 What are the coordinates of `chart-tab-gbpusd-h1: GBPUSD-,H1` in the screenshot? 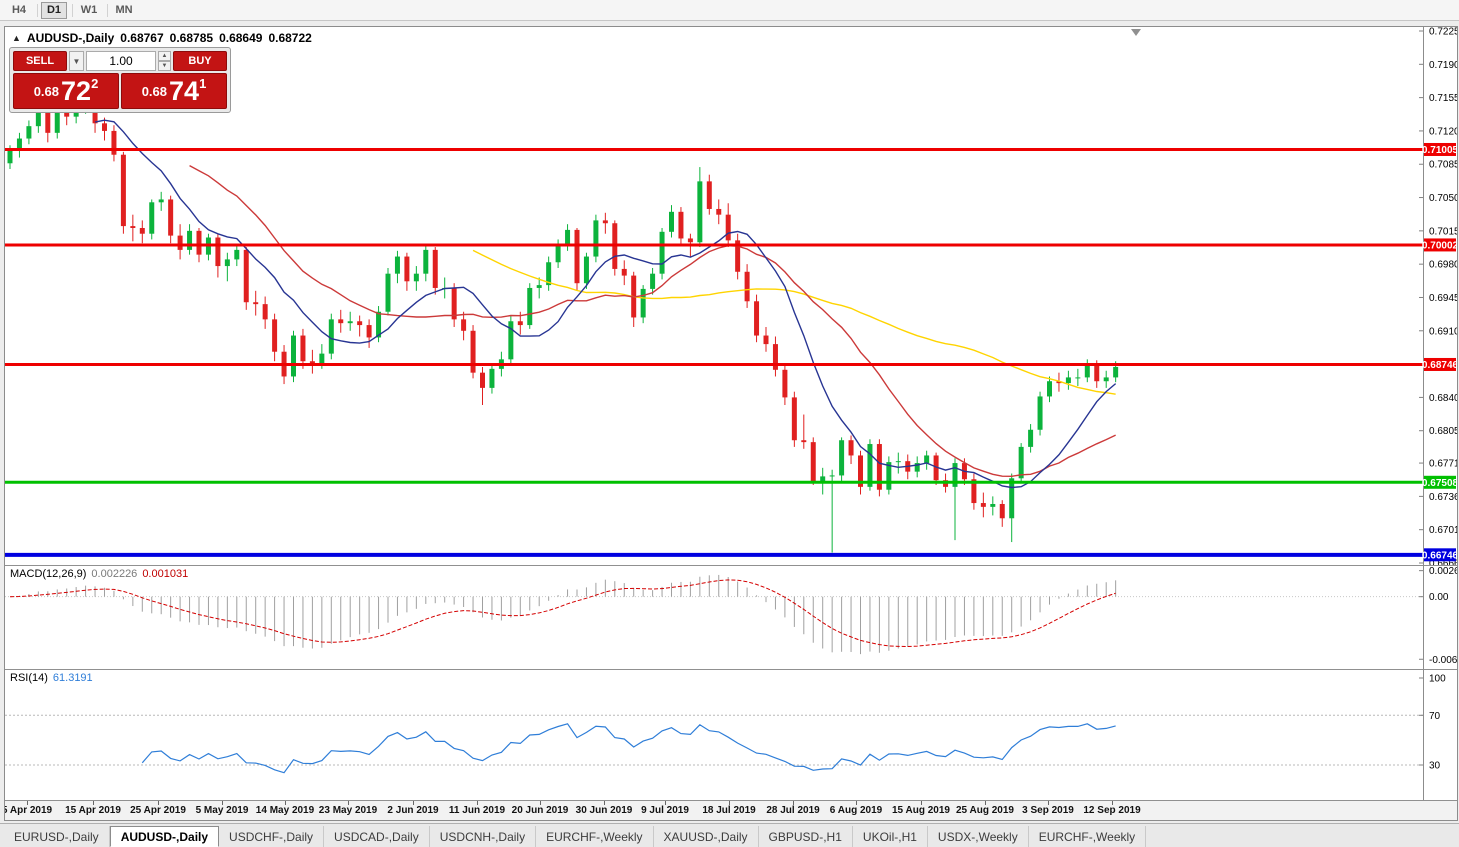 It's located at (806, 836).